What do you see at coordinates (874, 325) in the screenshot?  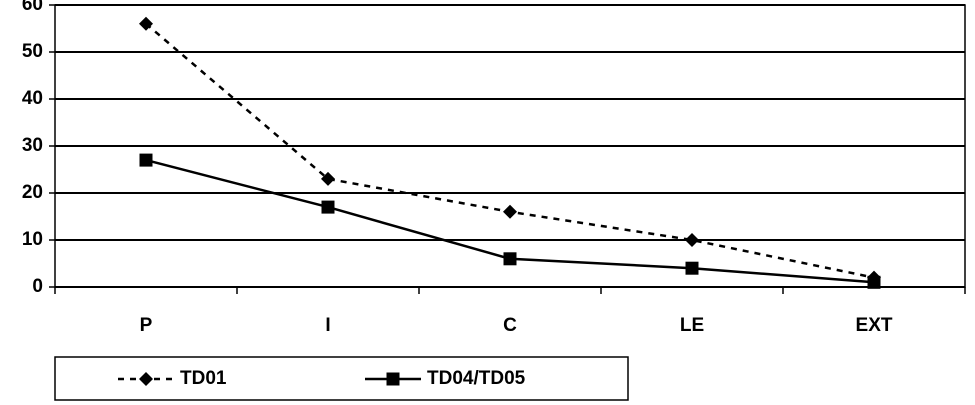 I see `x-tick-label: EXT` at bounding box center [874, 325].